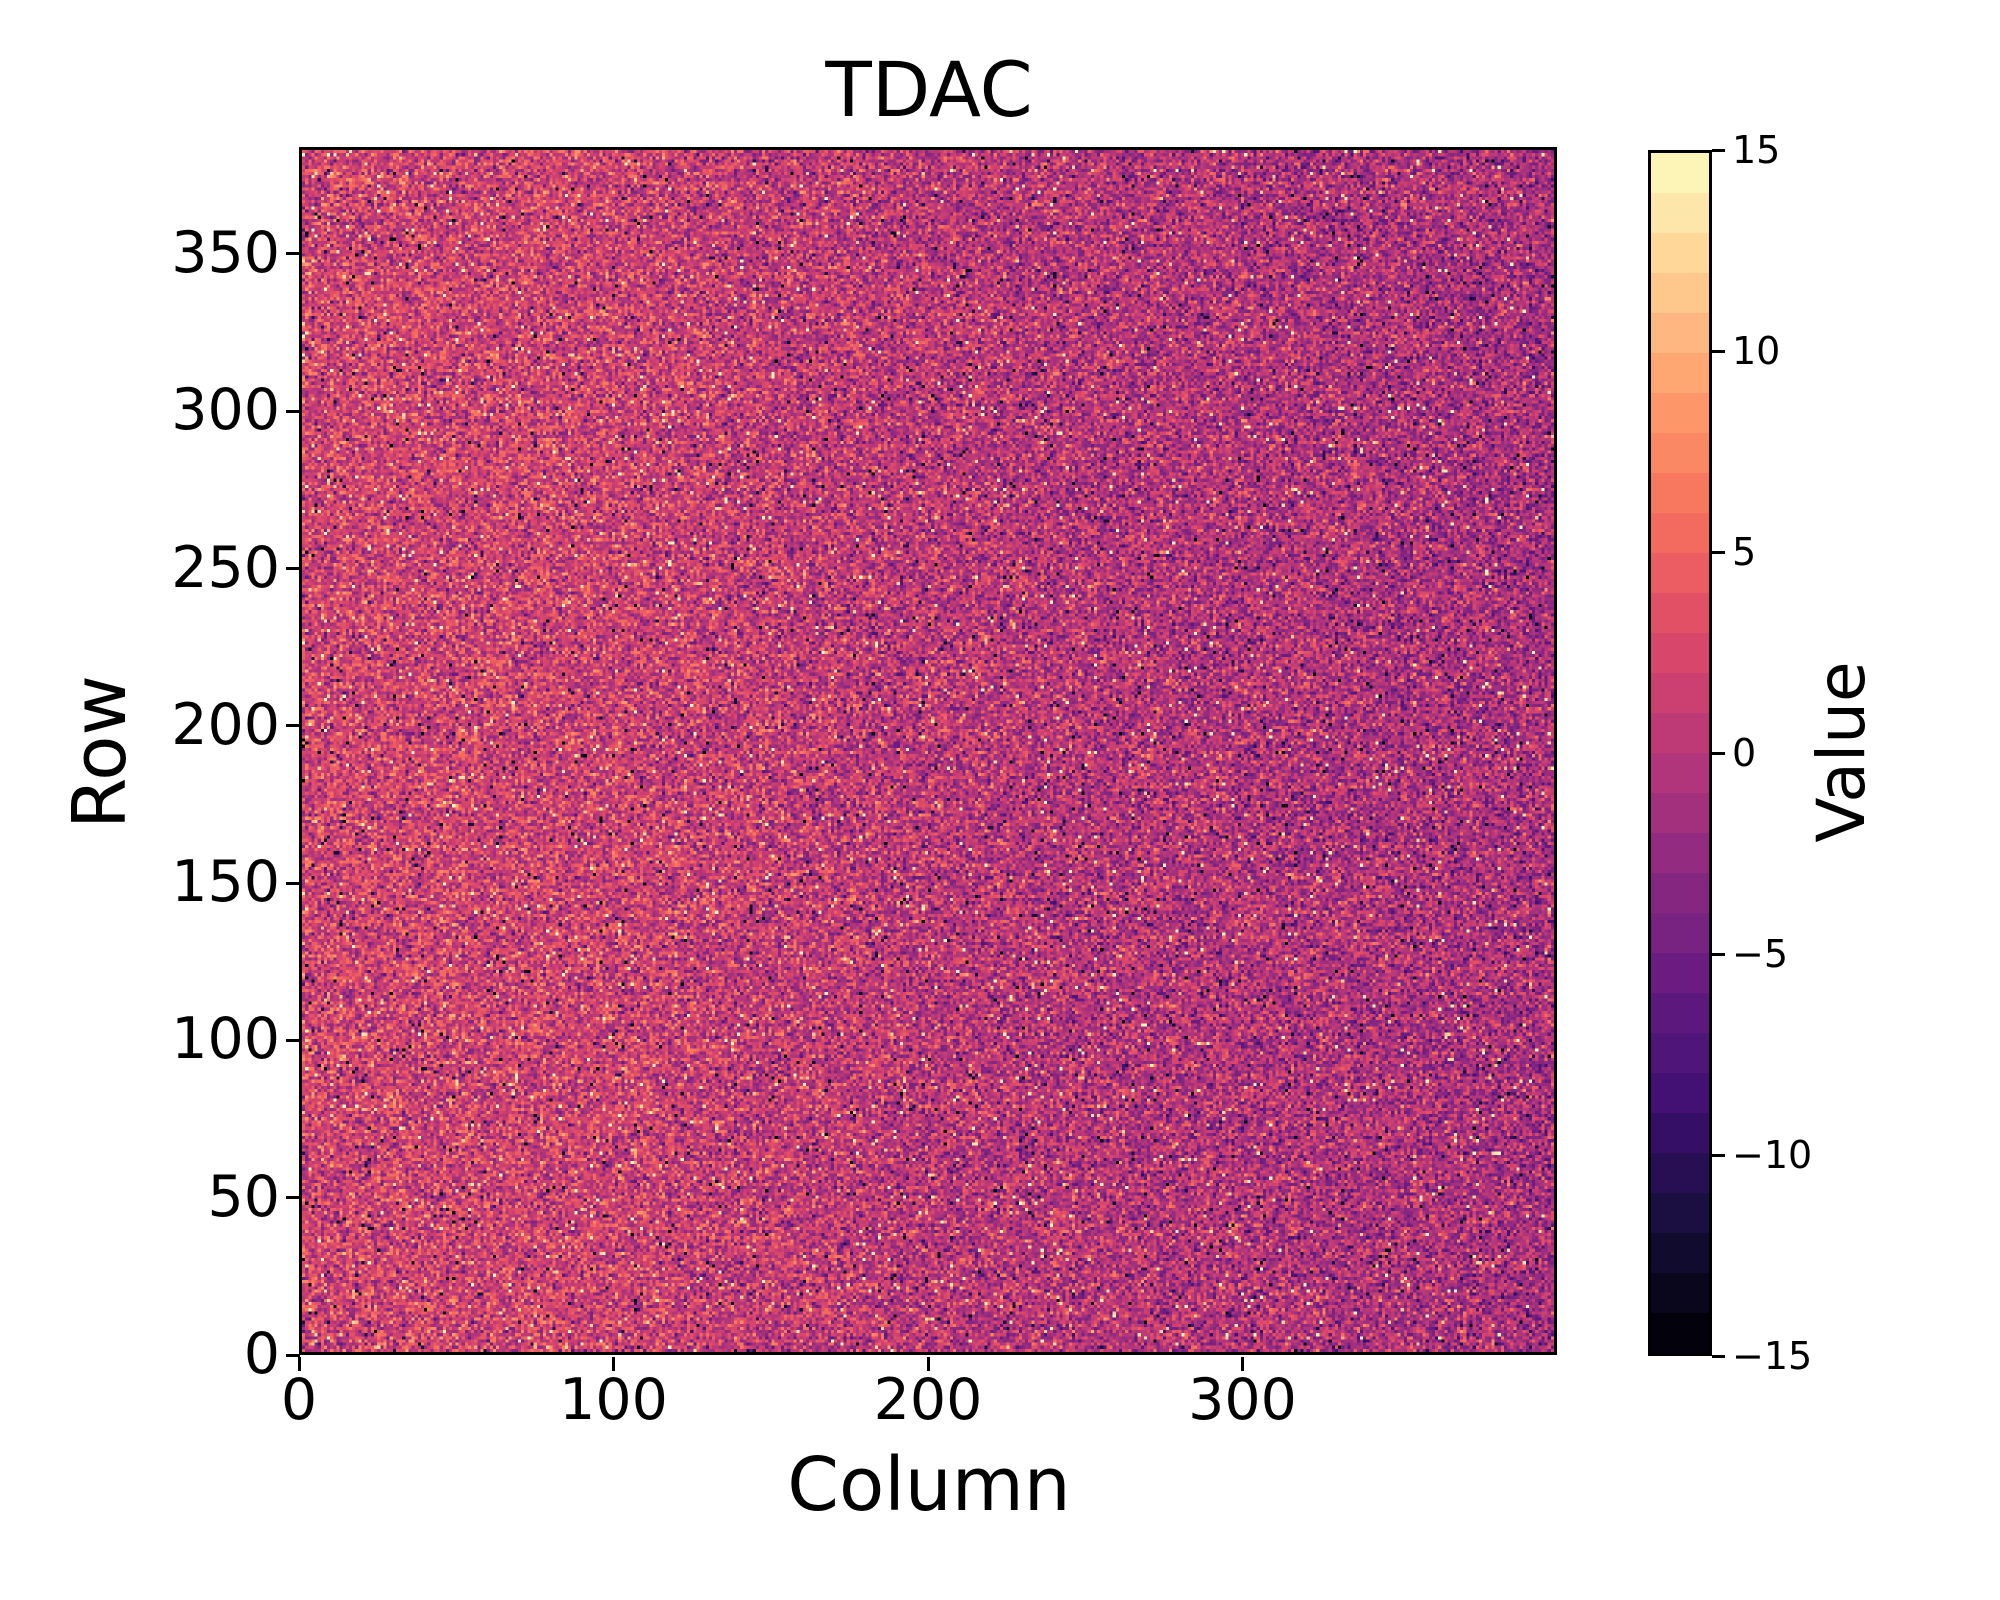  What do you see at coordinates (1744, 753) in the screenshot?
I see `colorbar-tick-label: 0` at bounding box center [1744, 753].